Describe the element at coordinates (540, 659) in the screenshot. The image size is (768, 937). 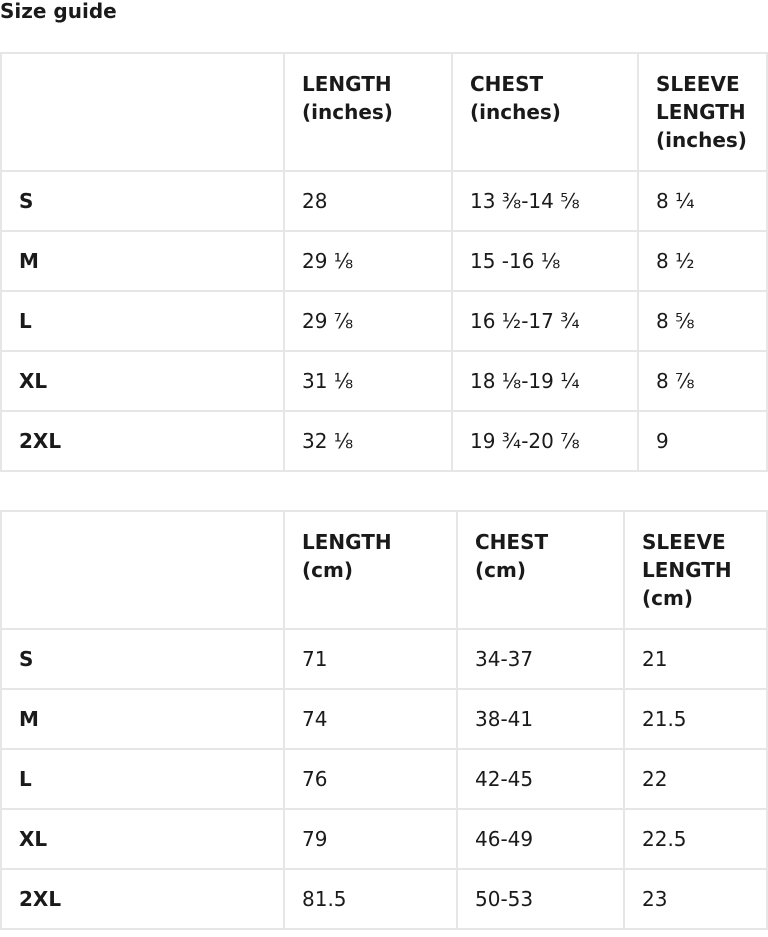
I see `measurement-cell: 34-37` at that location.